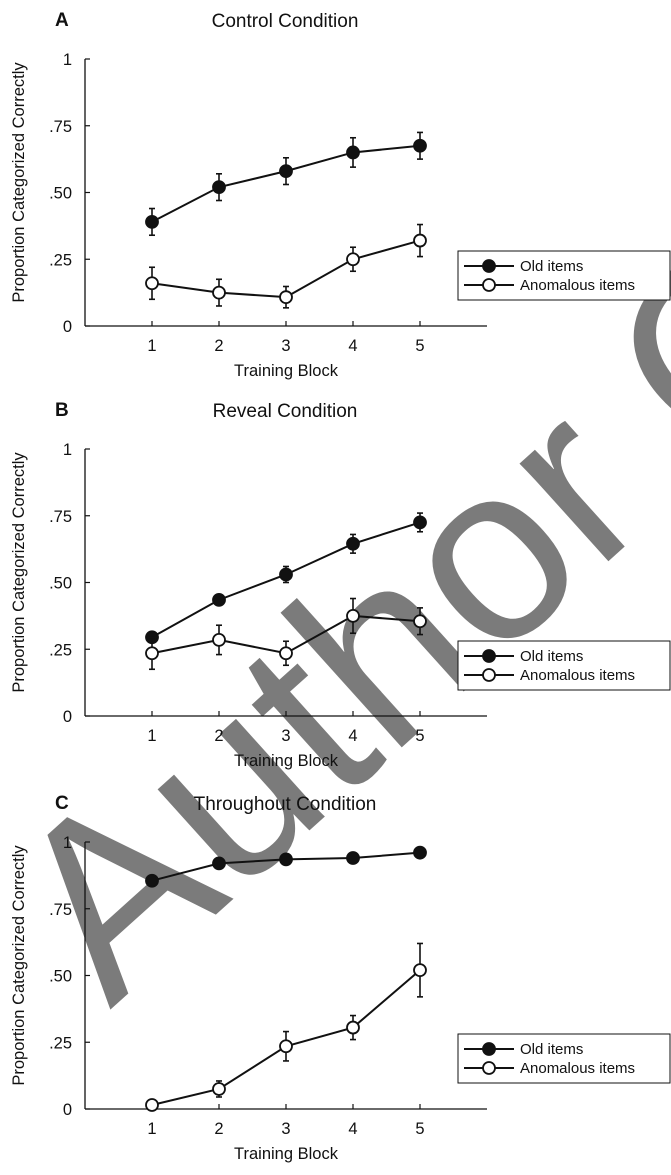 This screenshot has height=1175, width=671. Describe the element at coordinates (62, 803) in the screenshot. I see `panel-letter: C` at that location.